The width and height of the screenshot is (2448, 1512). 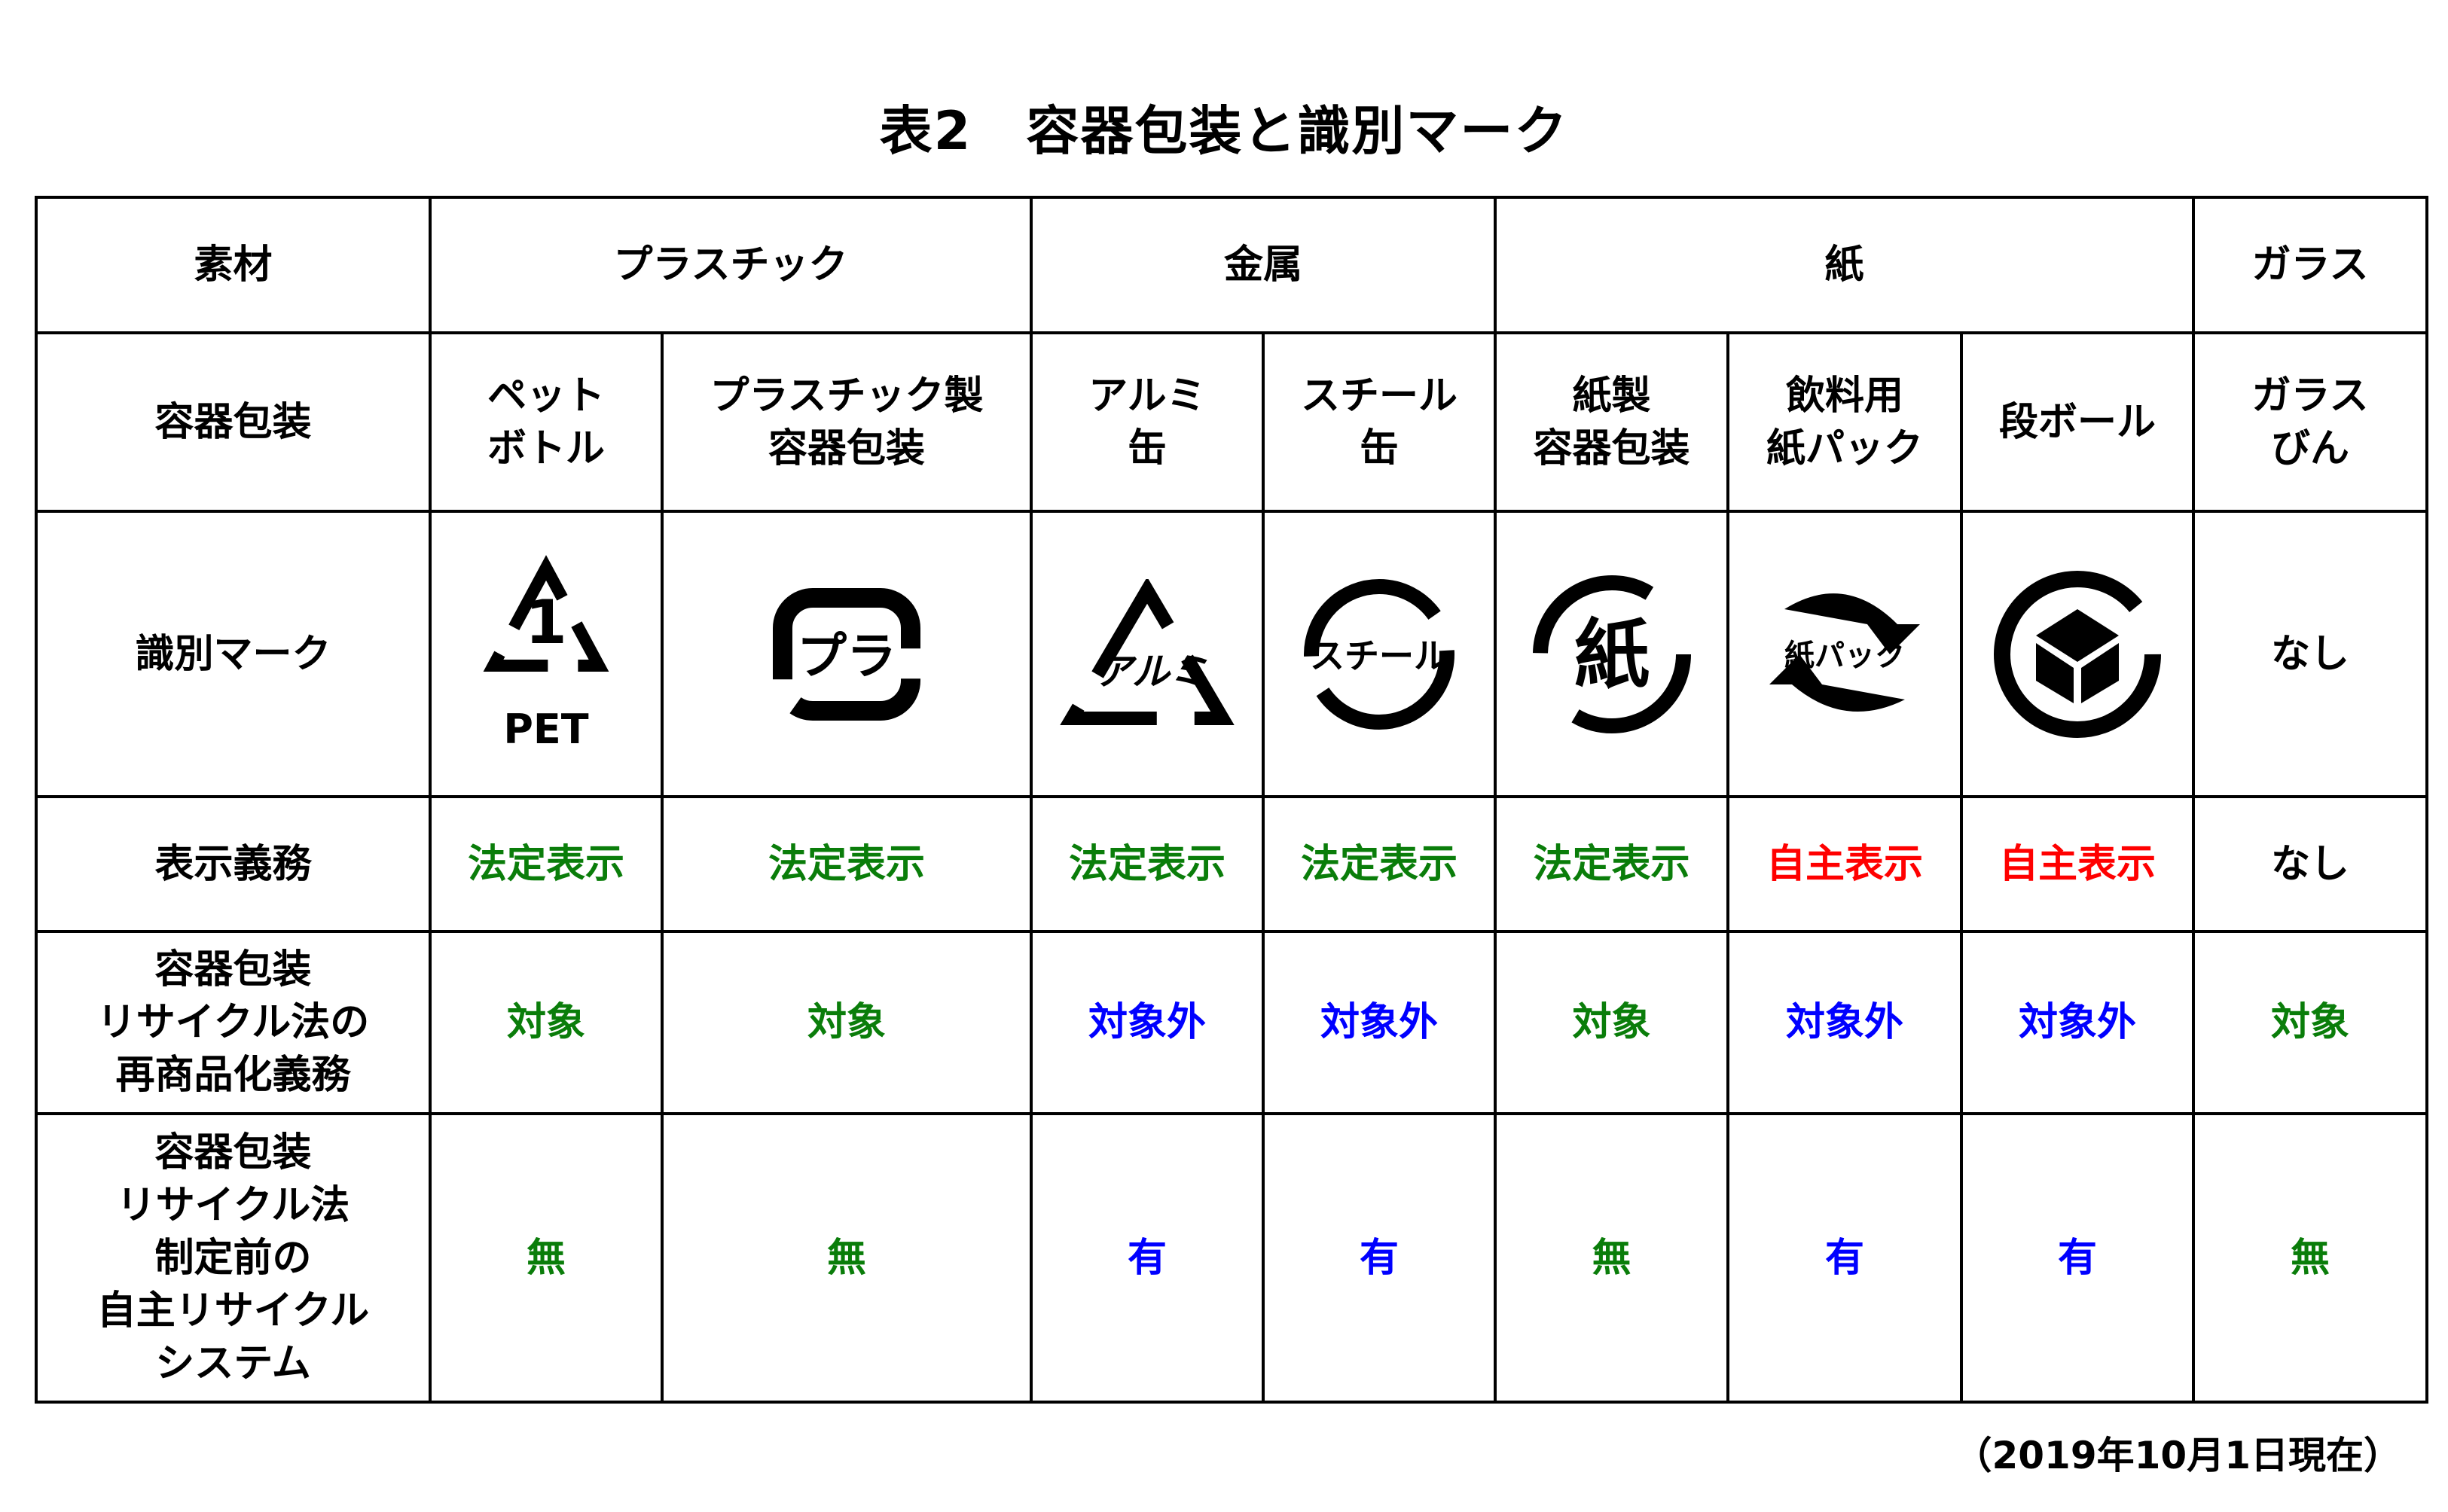 I want to click on cardboard-mark-icon, so click(x=2078, y=654).